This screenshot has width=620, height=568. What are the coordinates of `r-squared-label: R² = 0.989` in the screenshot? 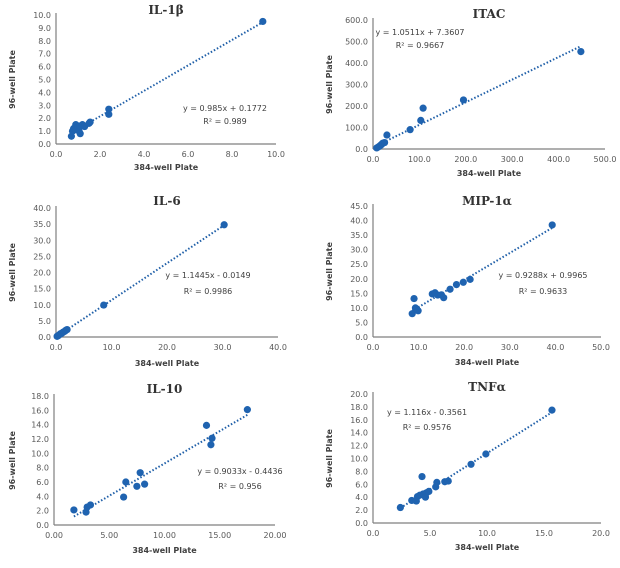 It's located at (224, 121).